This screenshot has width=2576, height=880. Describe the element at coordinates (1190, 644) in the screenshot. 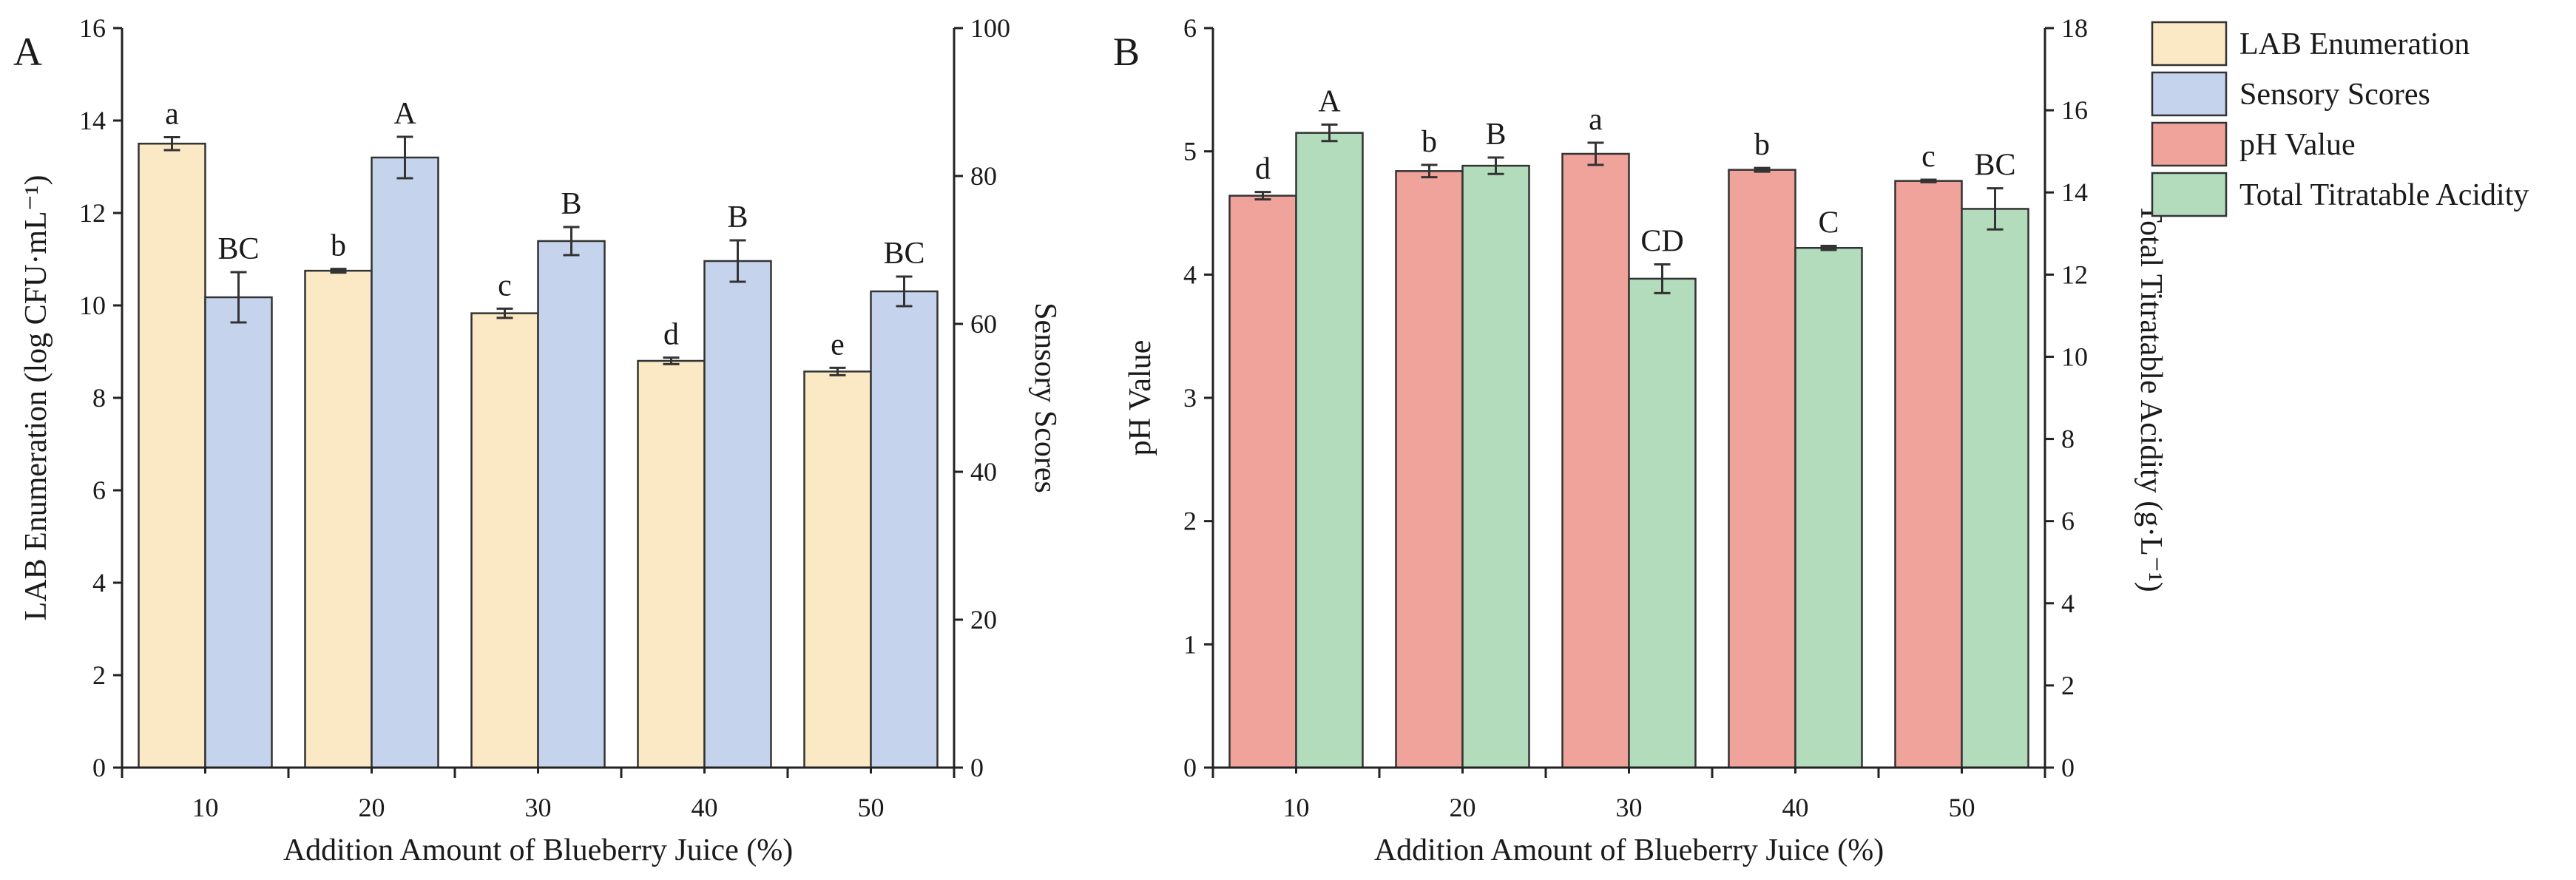

I see `y-left-tick-label: 1` at that location.